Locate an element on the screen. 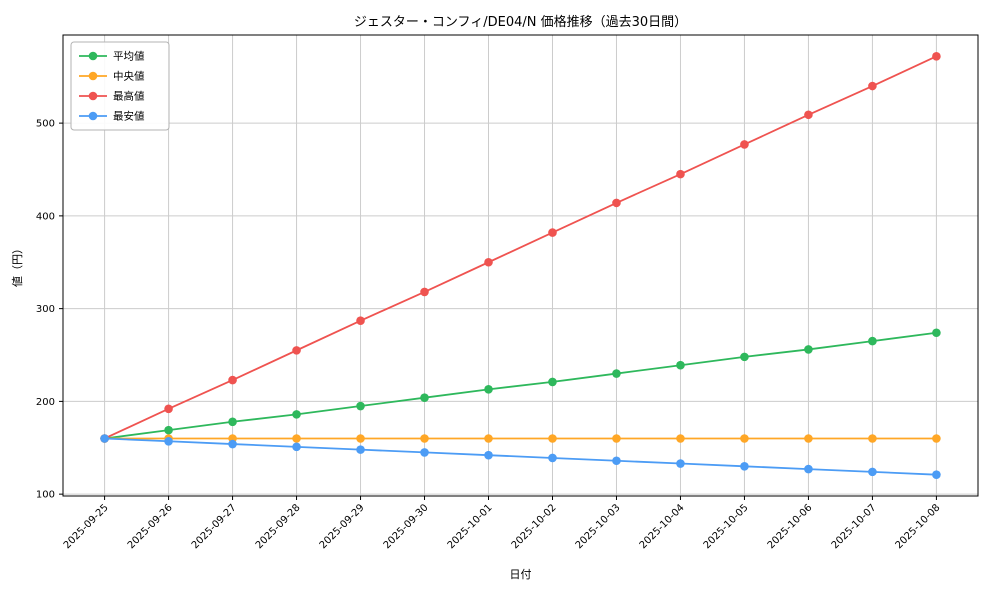 The height and width of the screenshot is (600, 1000). y-tick-label: 400 is located at coordinates (45, 216).